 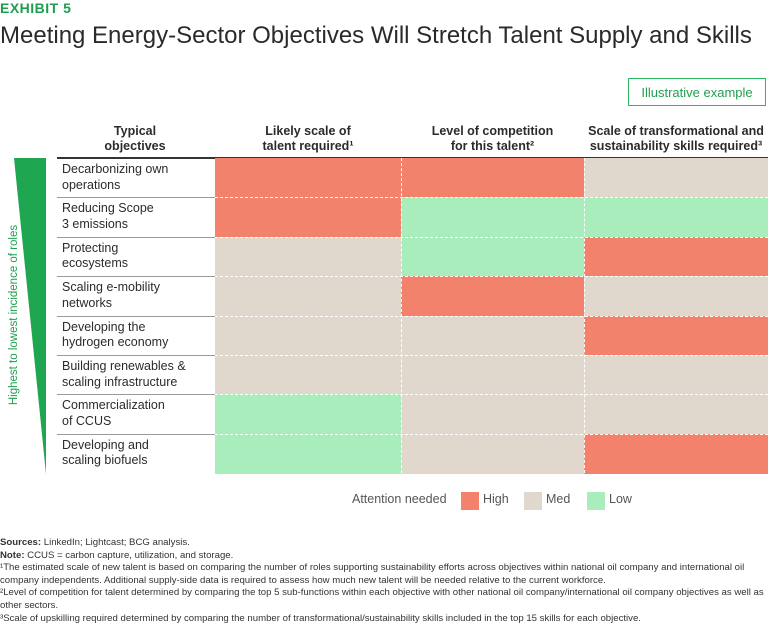 What do you see at coordinates (676, 131) in the screenshot?
I see `column-header-line: Scale of transformational and` at bounding box center [676, 131].